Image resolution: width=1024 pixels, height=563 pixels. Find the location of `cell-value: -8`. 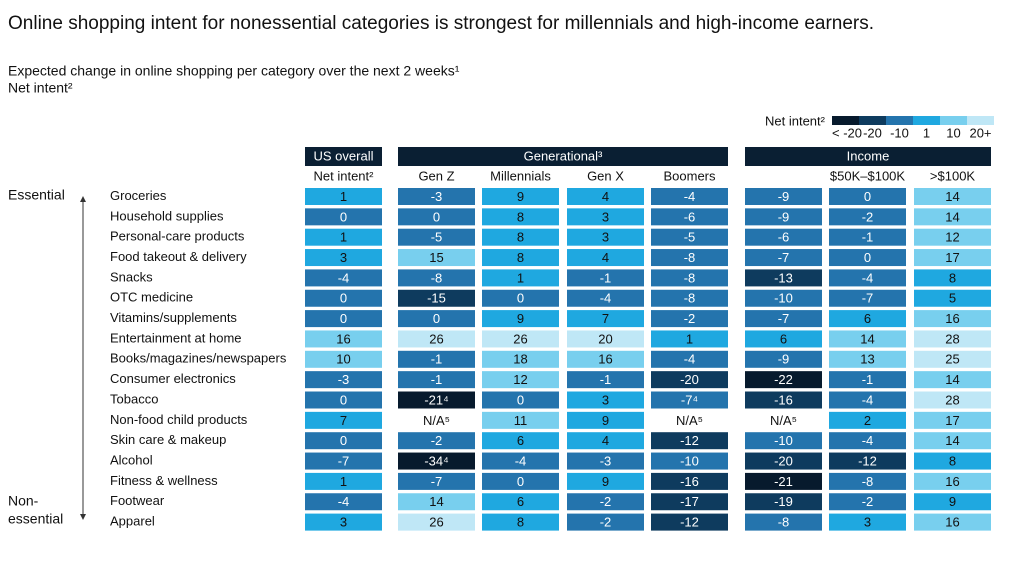

cell-value: -8 is located at coordinates (690, 257).